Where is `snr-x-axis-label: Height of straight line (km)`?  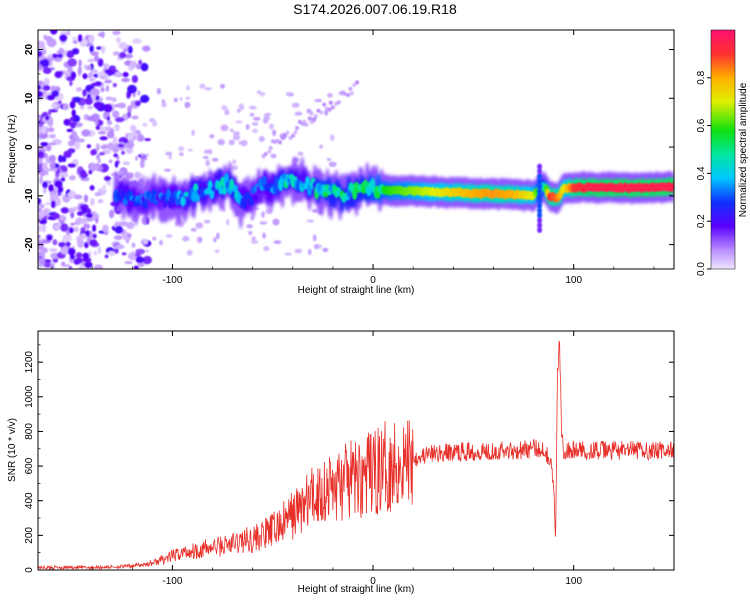
snr-x-axis-label: Height of straight line (km) is located at coordinates (356, 589).